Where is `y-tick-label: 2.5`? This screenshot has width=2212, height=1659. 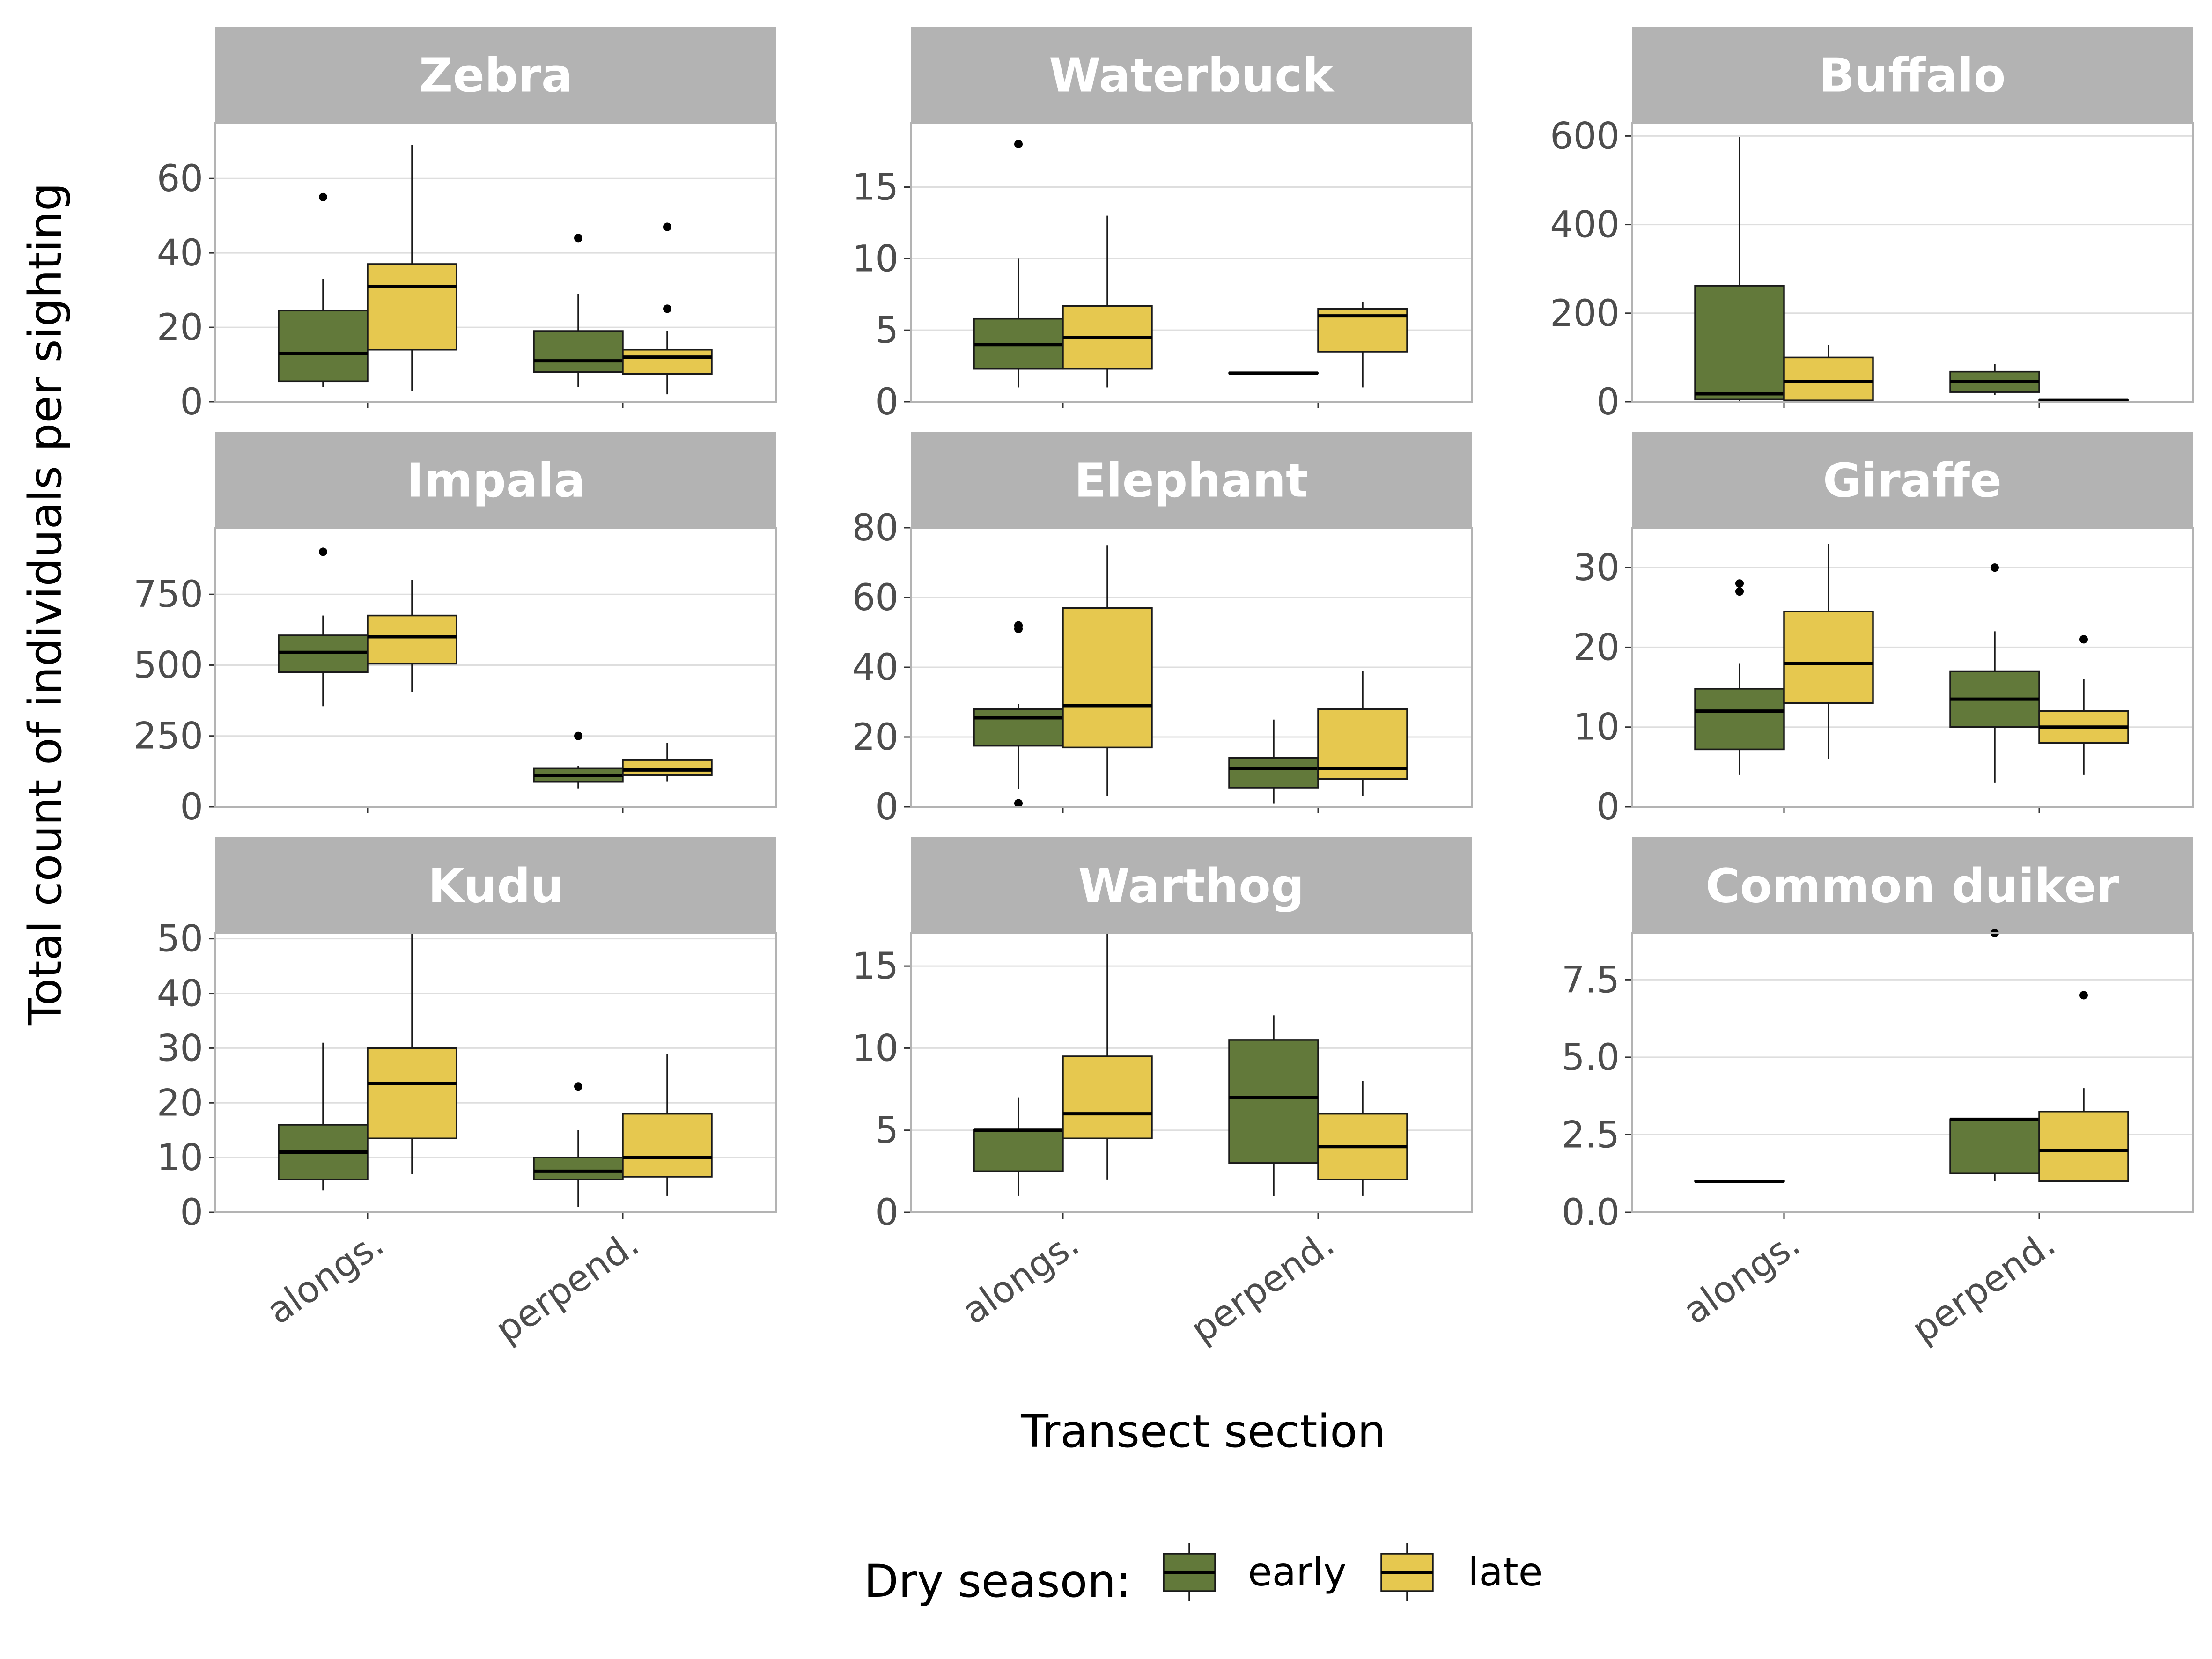
y-tick-label: 2.5 is located at coordinates (1591, 1135).